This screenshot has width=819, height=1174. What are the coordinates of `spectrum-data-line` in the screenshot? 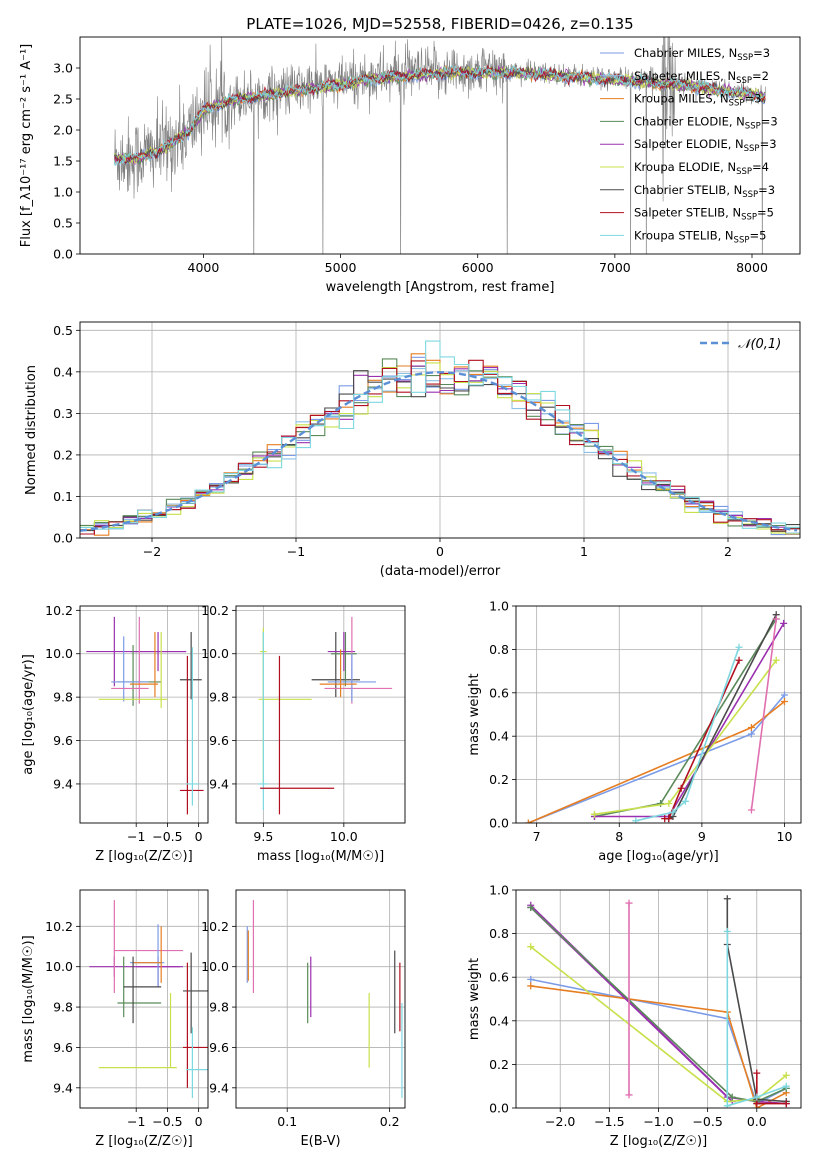 It's located at (440, 145).